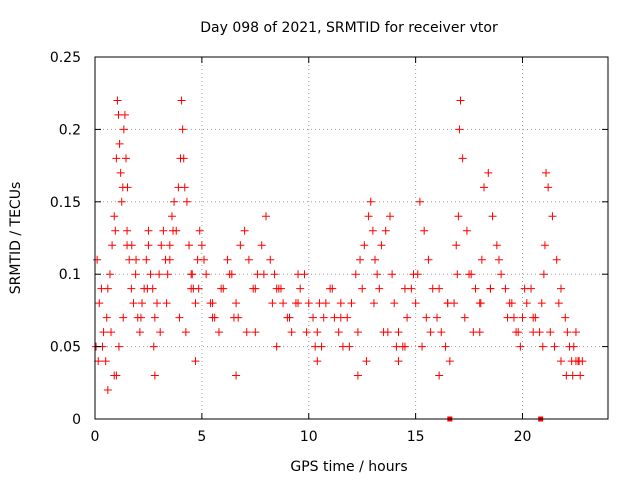  I want to click on y-tick-label: 0.05, so click(65, 348).